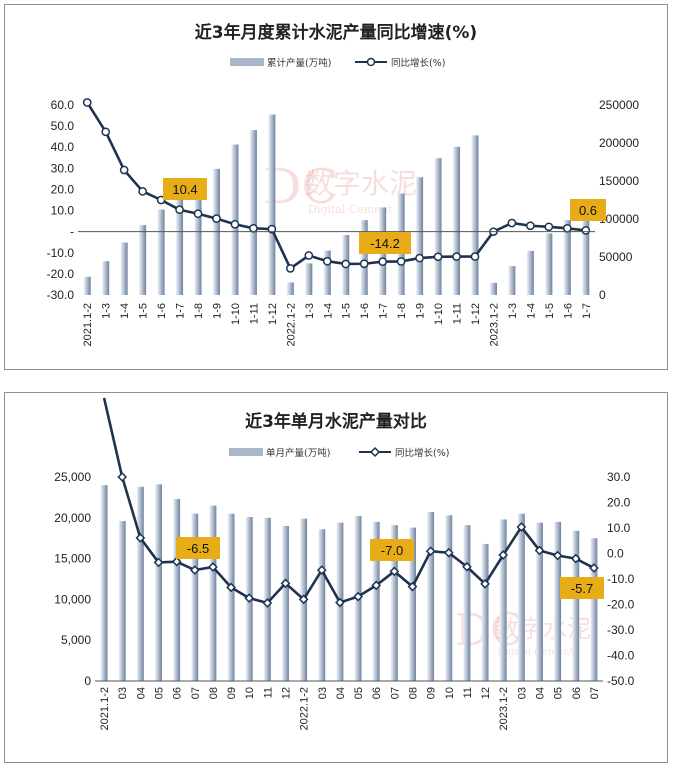  What do you see at coordinates (619, 477) in the screenshot?
I see `right-tick-label: 30.0` at bounding box center [619, 477].